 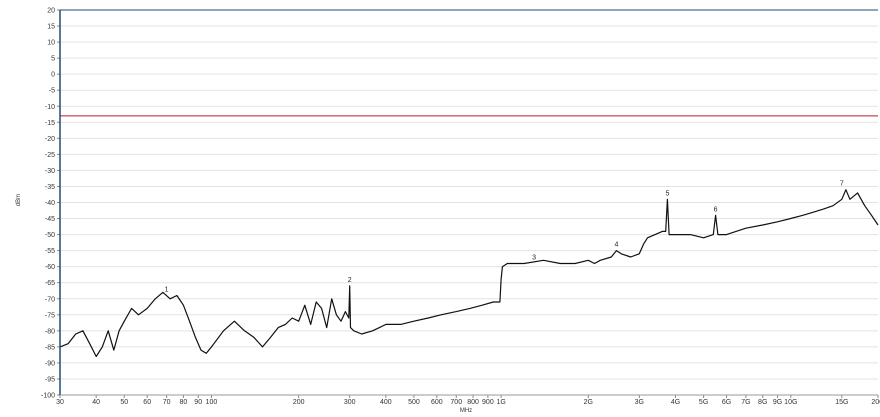 What do you see at coordinates (534, 257) in the screenshot?
I see `marker-label: 3` at bounding box center [534, 257].